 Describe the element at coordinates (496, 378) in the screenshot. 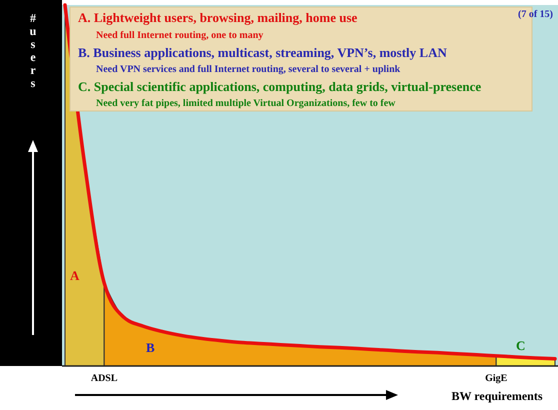

I see `x-tick-label: GigE` at that location.